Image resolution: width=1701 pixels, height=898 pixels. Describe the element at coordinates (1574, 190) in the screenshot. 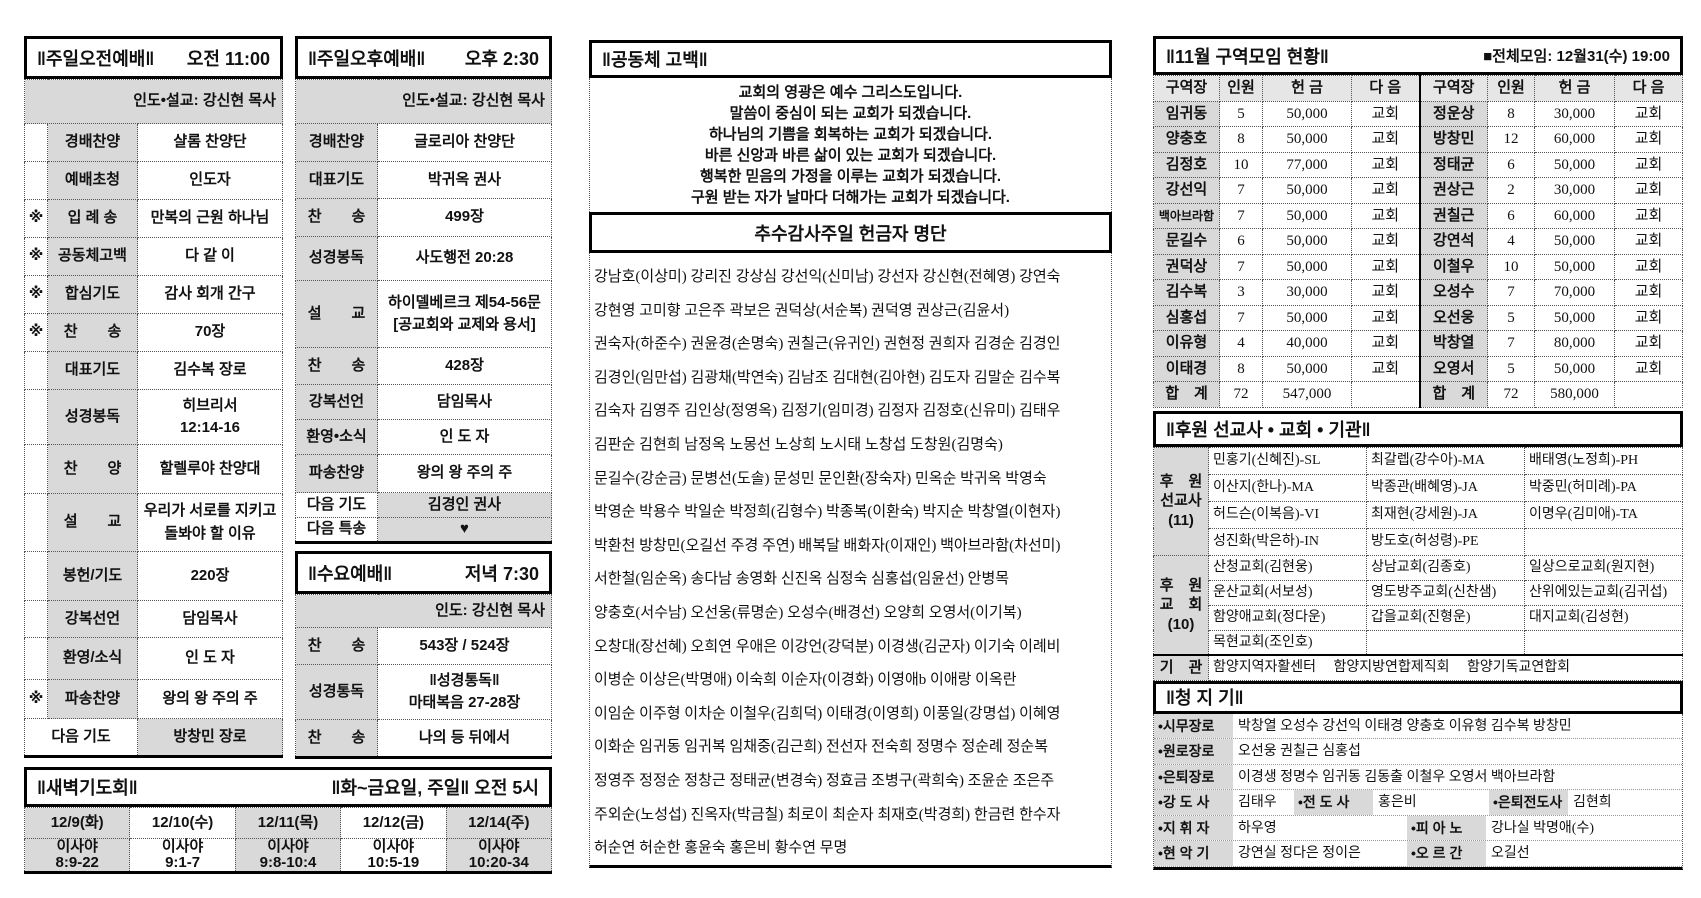

I see `district-cell: 30,000` at that location.